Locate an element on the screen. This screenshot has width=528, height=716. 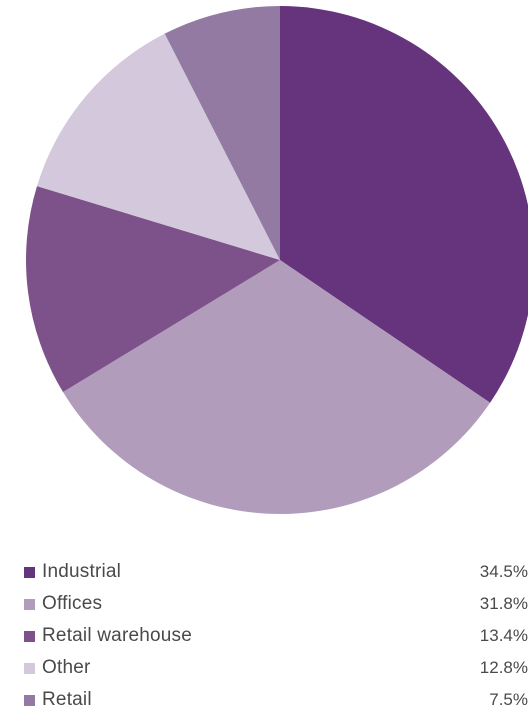
legend-value: 12.8% is located at coordinates (503, 667).